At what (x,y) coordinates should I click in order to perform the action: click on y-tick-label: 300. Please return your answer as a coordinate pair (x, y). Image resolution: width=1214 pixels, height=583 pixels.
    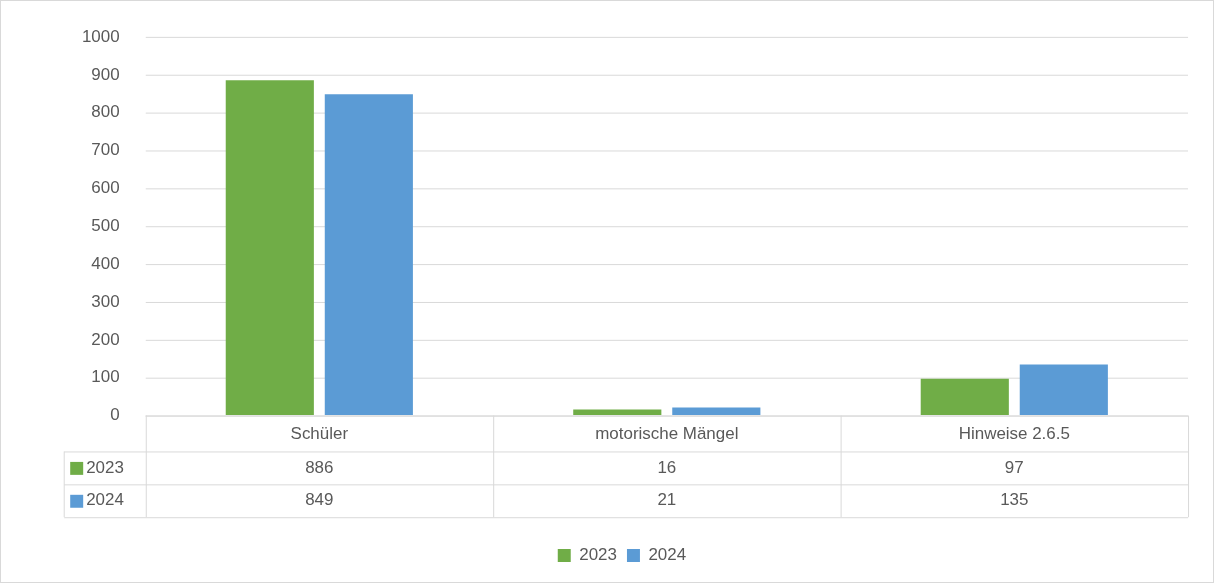
    Looking at the image, I should click on (105, 301).